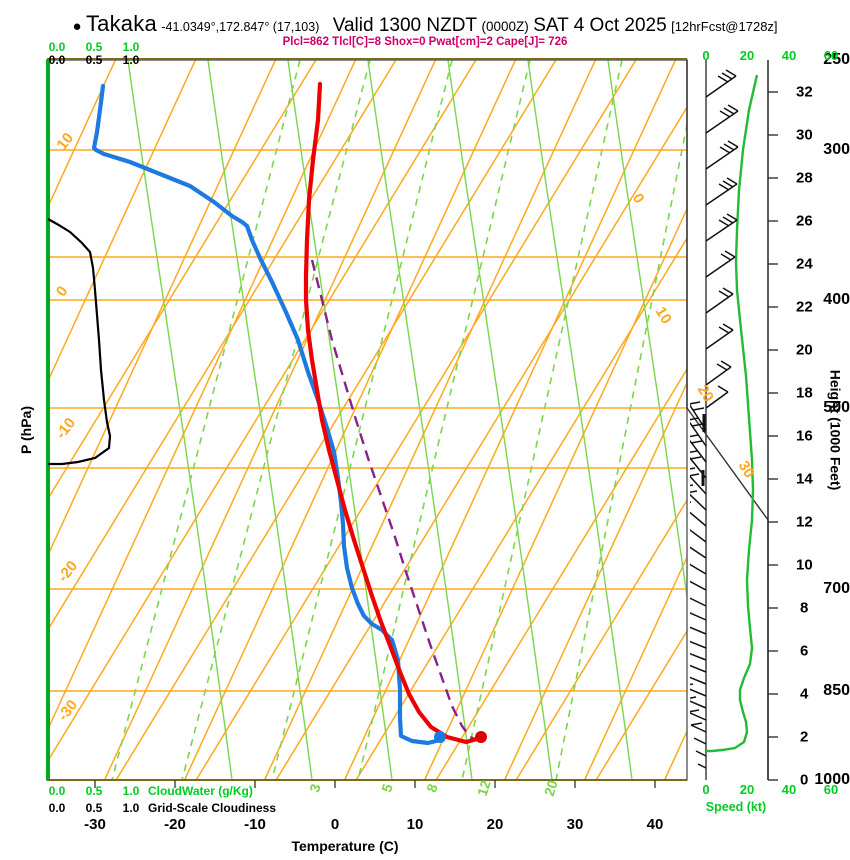 This screenshot has width=850, height=860. Describe the element at coordinates (94, 60) in the screenshot. I see `cloudiness-tick-top-1: 0.5` at that location.